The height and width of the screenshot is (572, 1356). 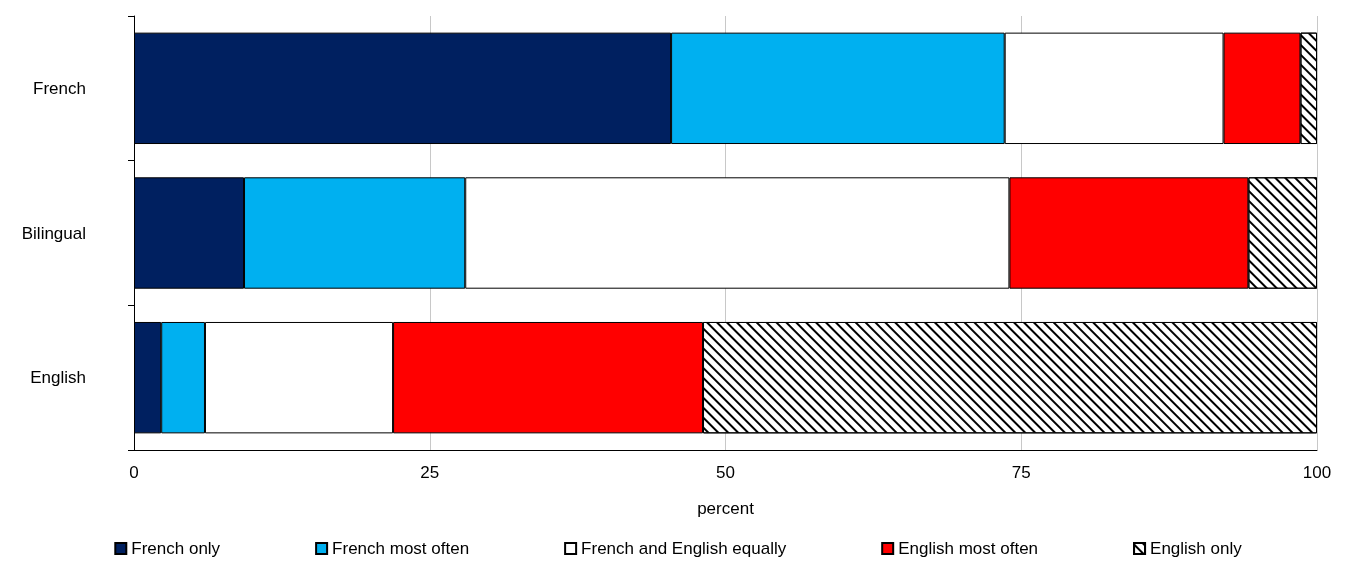 I want to click on legend-label: French and English equally, so click(x=684, y=548).